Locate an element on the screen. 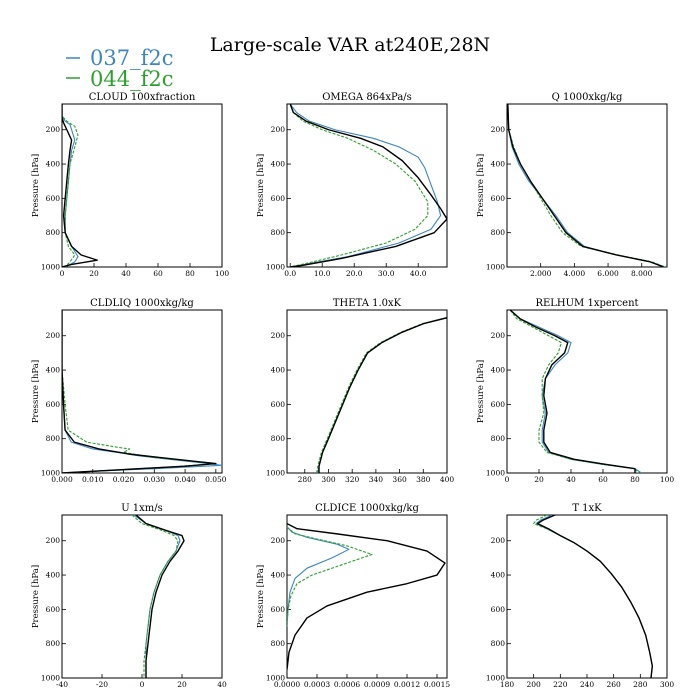  x-tick-label: 340 is located at coordinates (376, 479).